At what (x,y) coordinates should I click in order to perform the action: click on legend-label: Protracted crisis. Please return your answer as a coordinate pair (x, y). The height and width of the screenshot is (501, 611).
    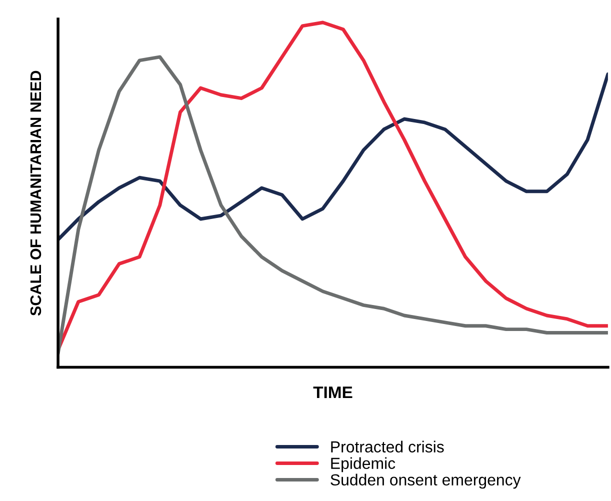
    Looking at the image, I should click on (387, 446).